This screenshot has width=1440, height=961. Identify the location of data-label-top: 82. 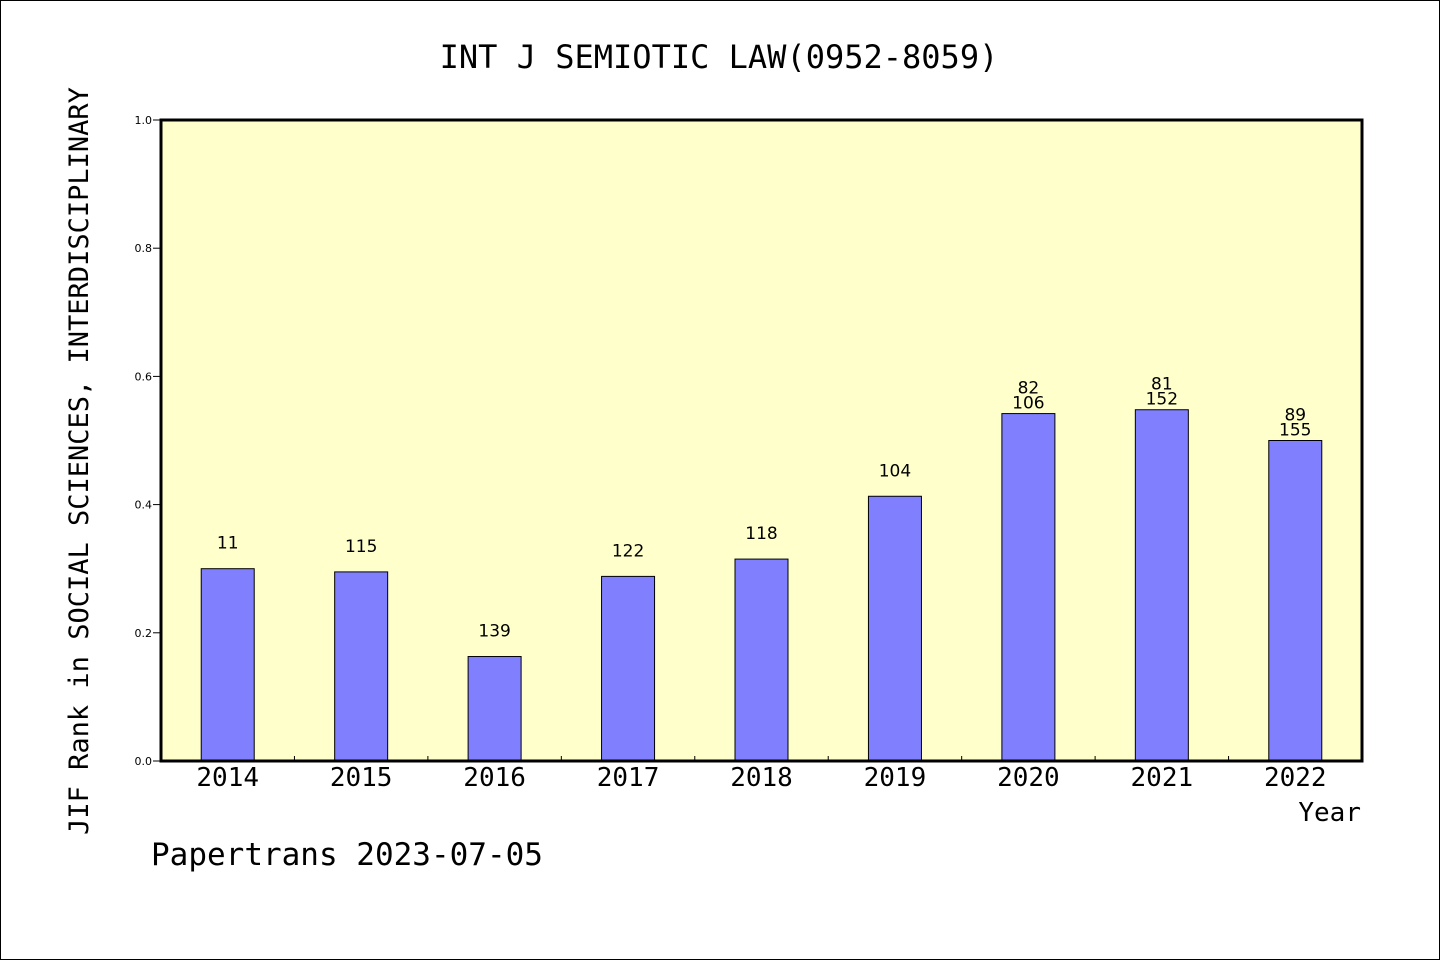
(1029, 389).